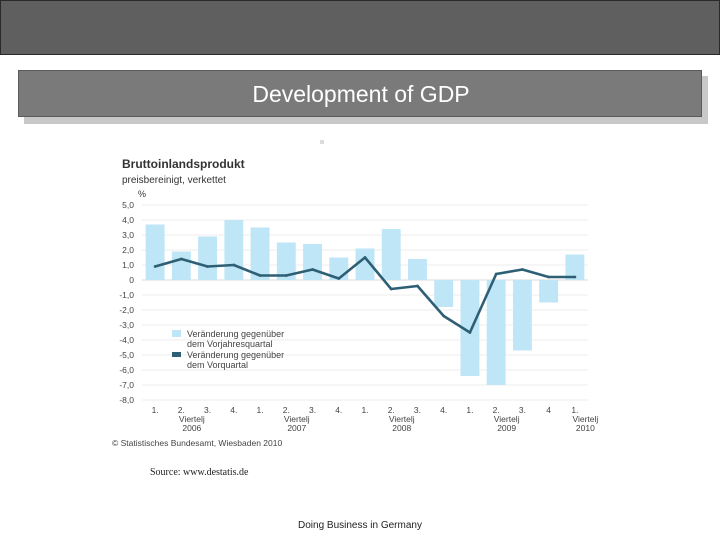 The image size is (720, 540). I want to click on legend-entry-bar-1: Veränderung gegenüber, so click(235, 334).